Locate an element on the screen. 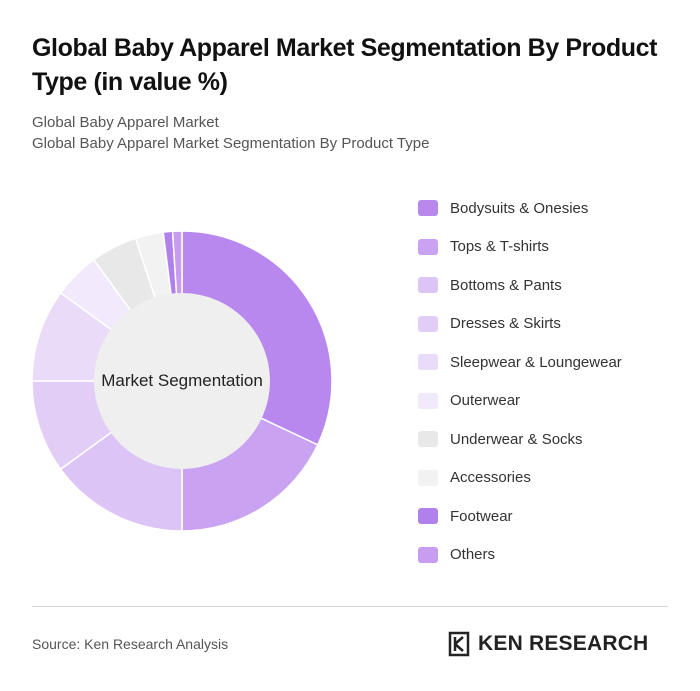 This screenshot has height=691, width=700. donut-center is located at coordinates (182, 381).